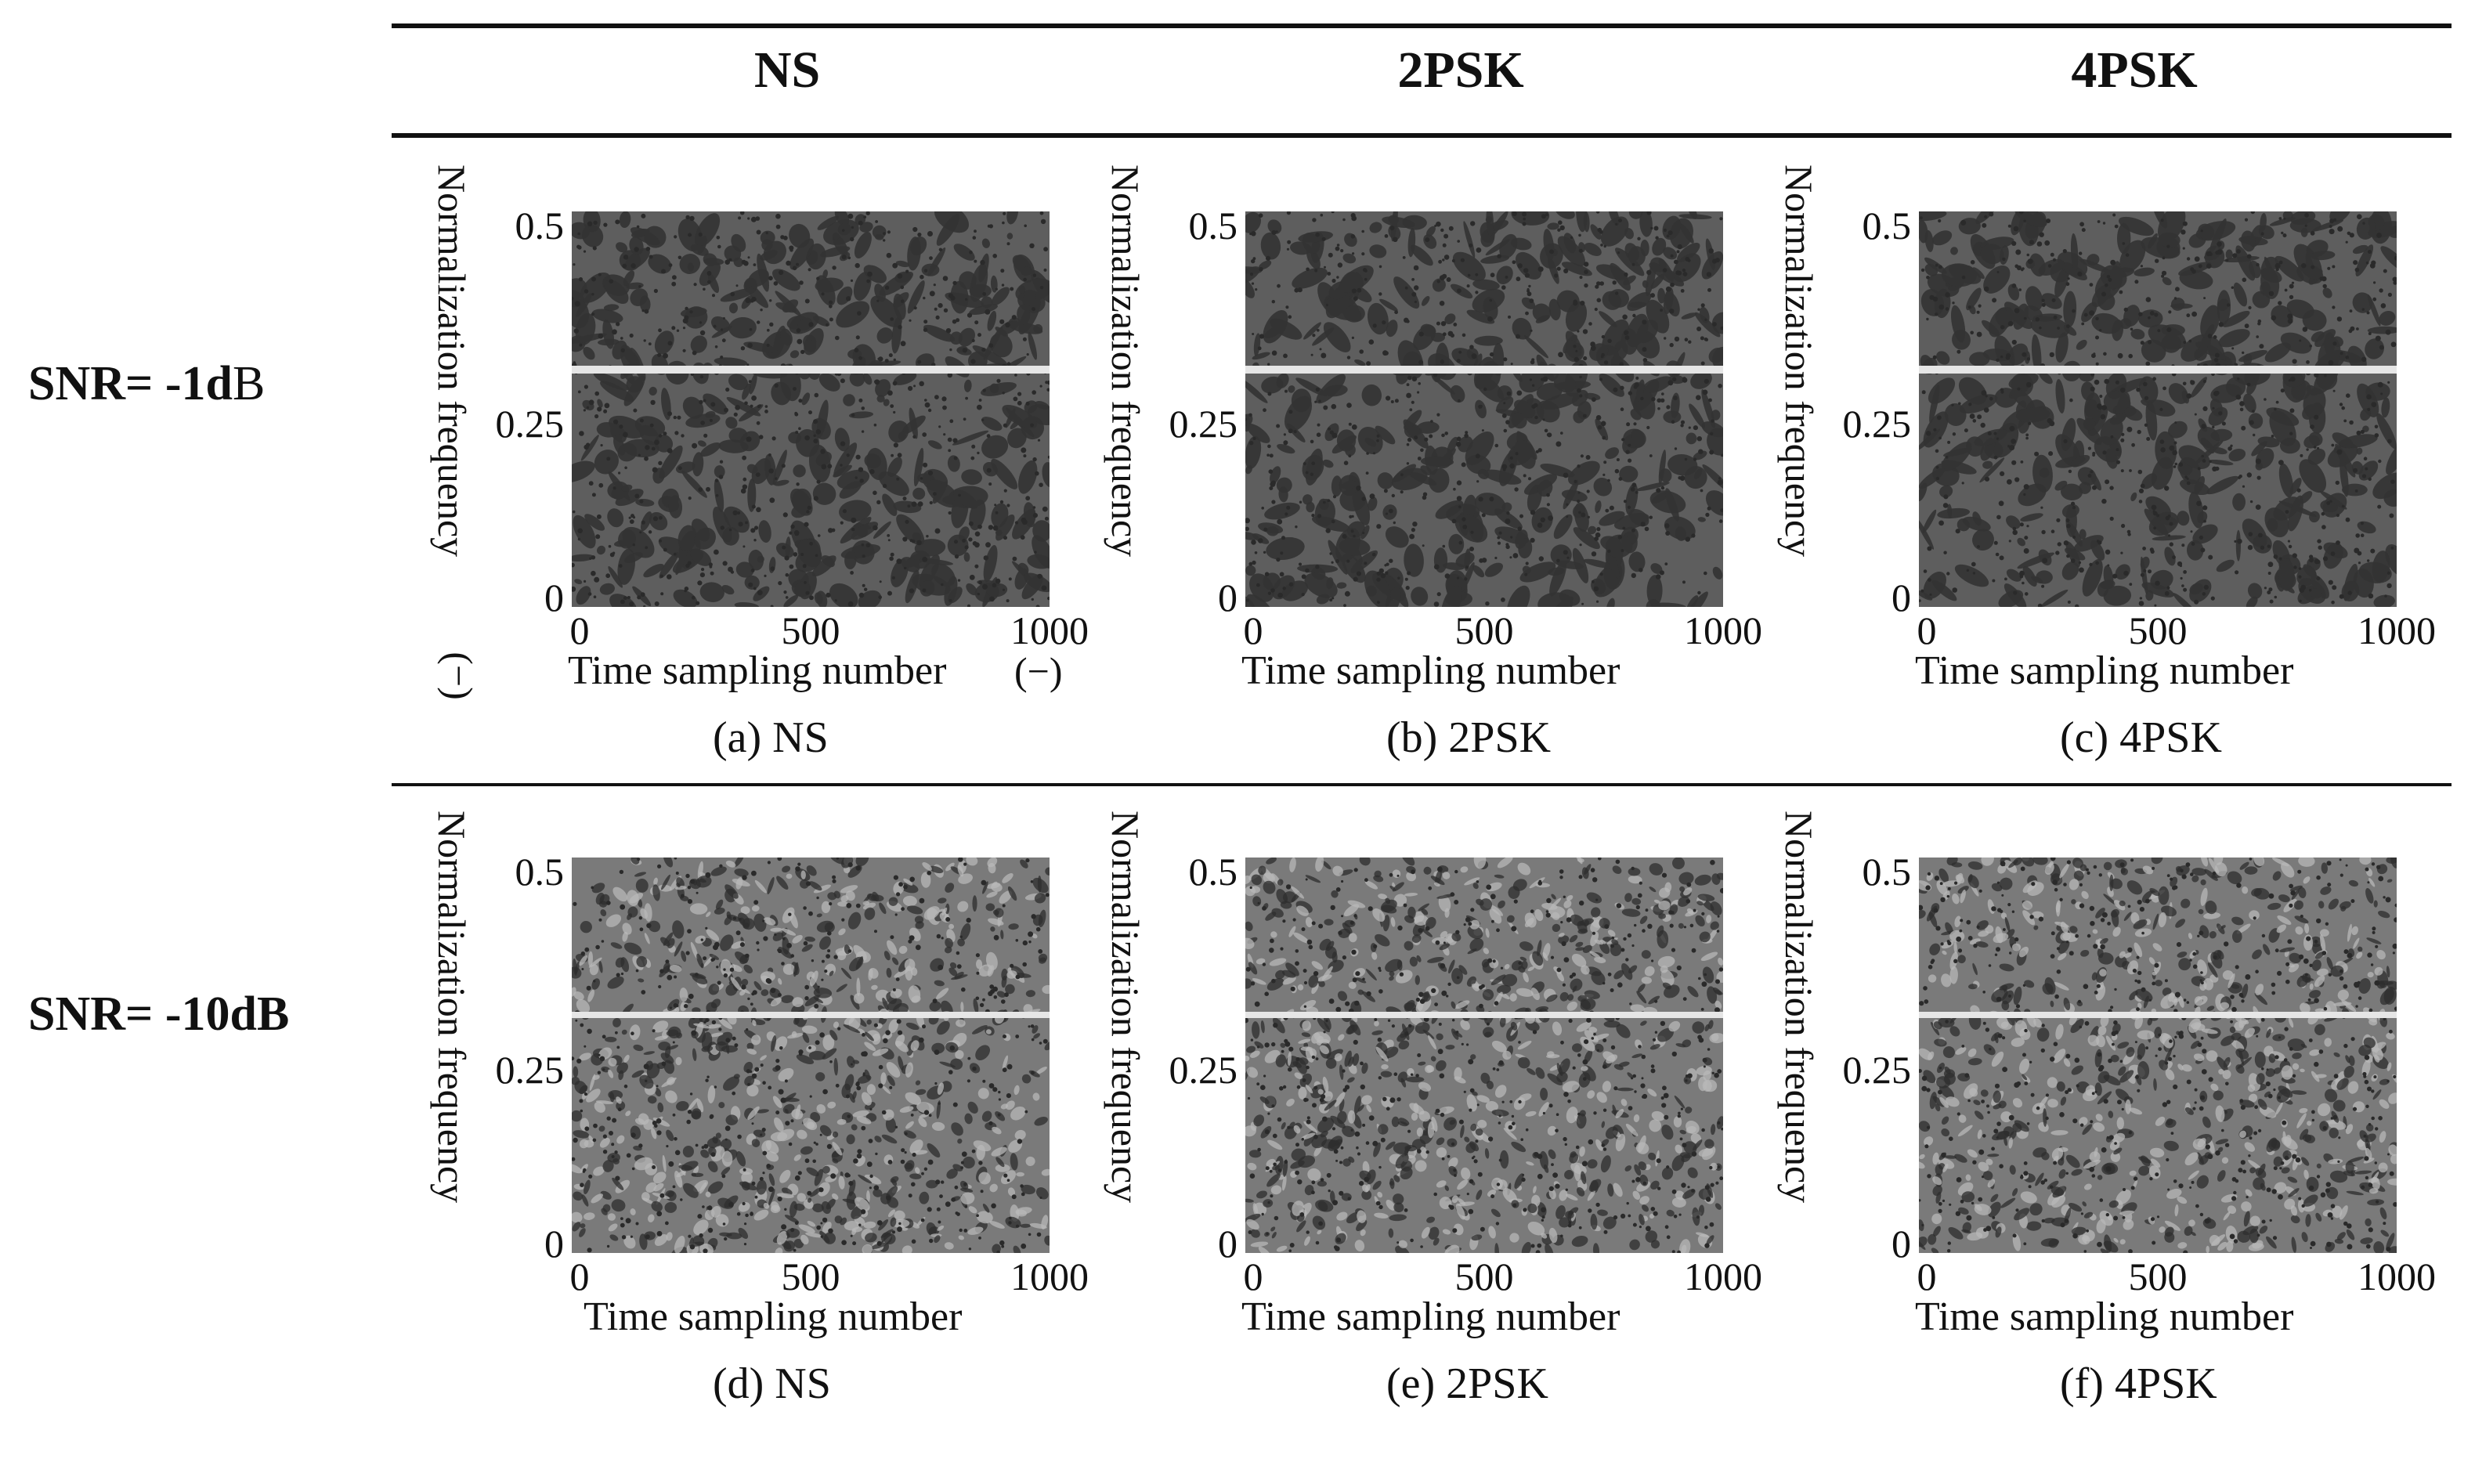 The width and height of the screenshot is (2475, 1484). I want to click on panel-caption: (a) NS, so click(771, 738).